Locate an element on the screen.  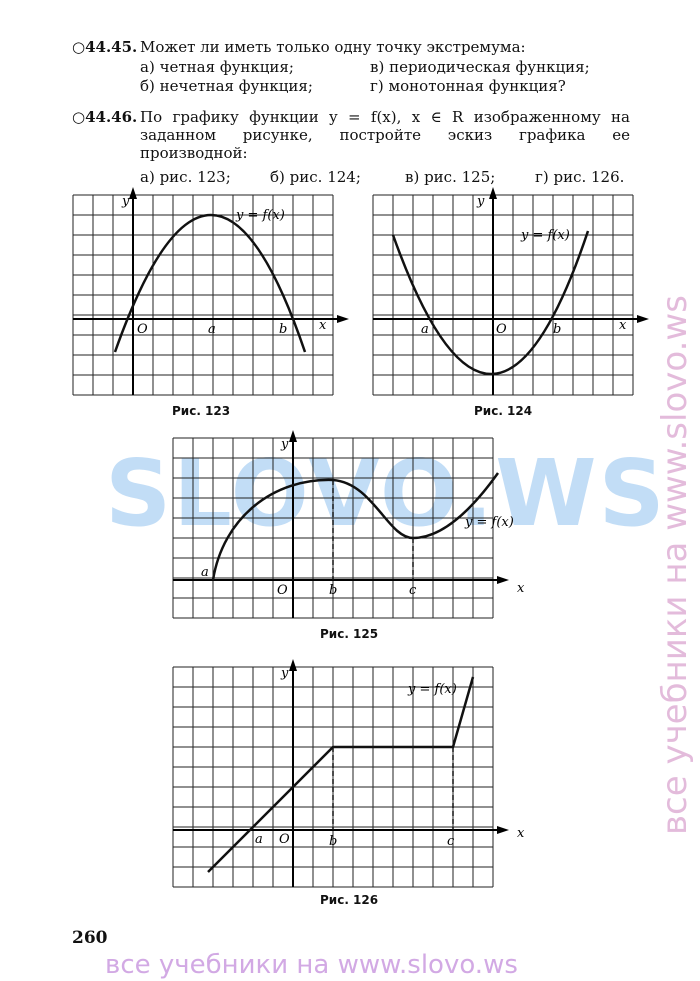
option: г) монотонная функция? is located at coordinates (468, 86).